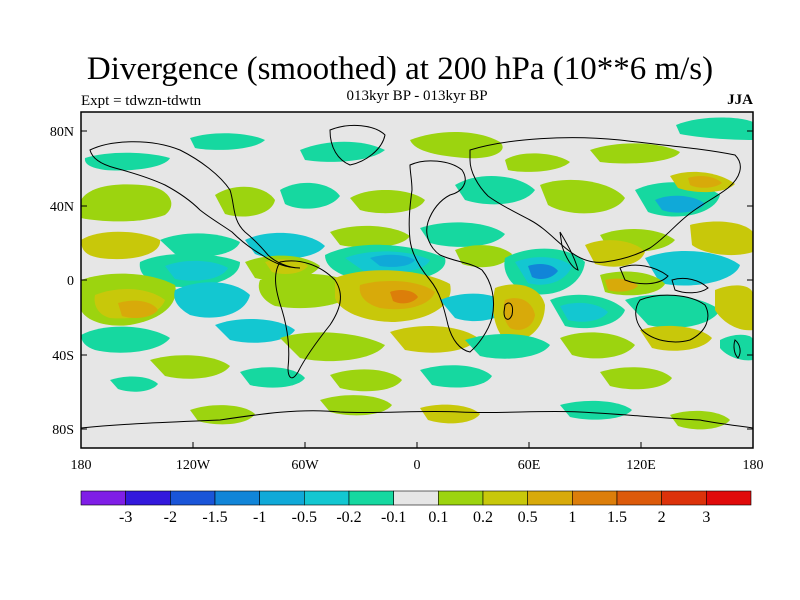 This screenshot has height=600, width=800. What do you see at coordinates (393, 517) in the screenshot?
I see `colorbar-label: -0.1` at bounding box center [393, 517].